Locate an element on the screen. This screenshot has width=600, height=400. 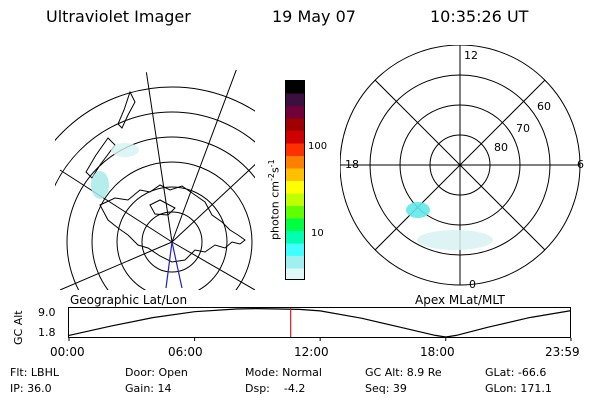
mlt-line is located at coordinates (460, 165).